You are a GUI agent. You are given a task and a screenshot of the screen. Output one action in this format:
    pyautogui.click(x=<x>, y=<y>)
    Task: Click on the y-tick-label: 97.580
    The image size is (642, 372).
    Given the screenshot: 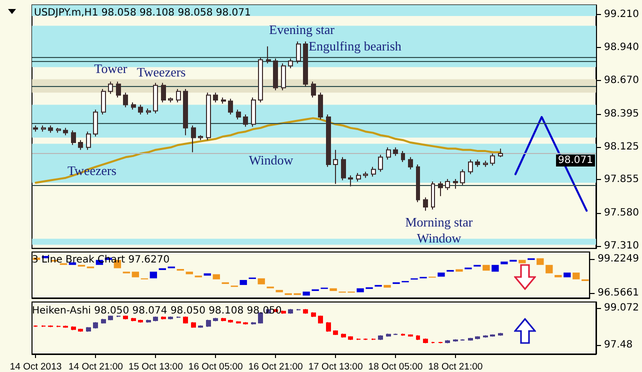 What is the action you would take?
    pyautogui.click(x=622, y=213)
    